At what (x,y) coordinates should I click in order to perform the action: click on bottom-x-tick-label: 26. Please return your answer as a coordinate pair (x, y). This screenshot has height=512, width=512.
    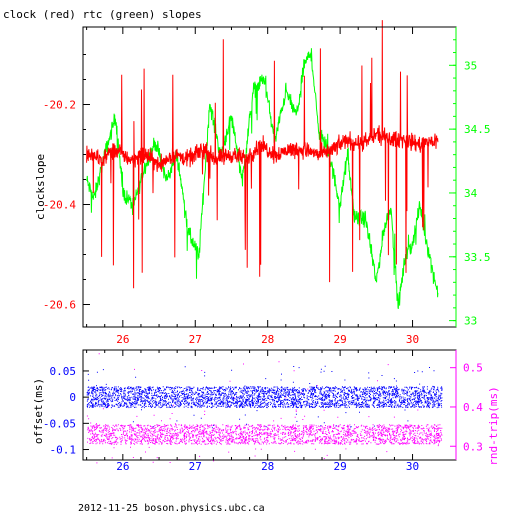
    Looking at the image, I should click on (122, 466).